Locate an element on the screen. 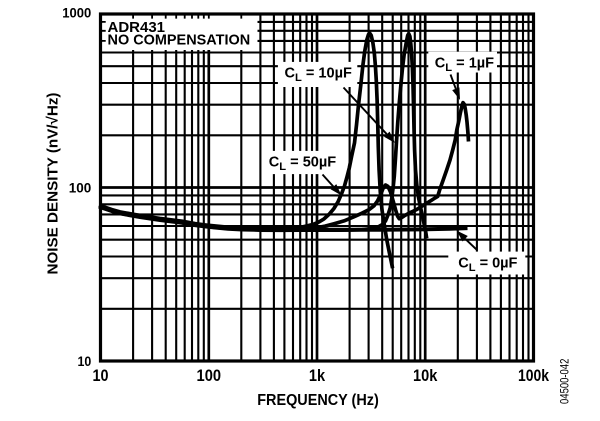 The height and width of the screenshot is (421, 600). svg-text: ADR431 is located at coordinates (137, 27).